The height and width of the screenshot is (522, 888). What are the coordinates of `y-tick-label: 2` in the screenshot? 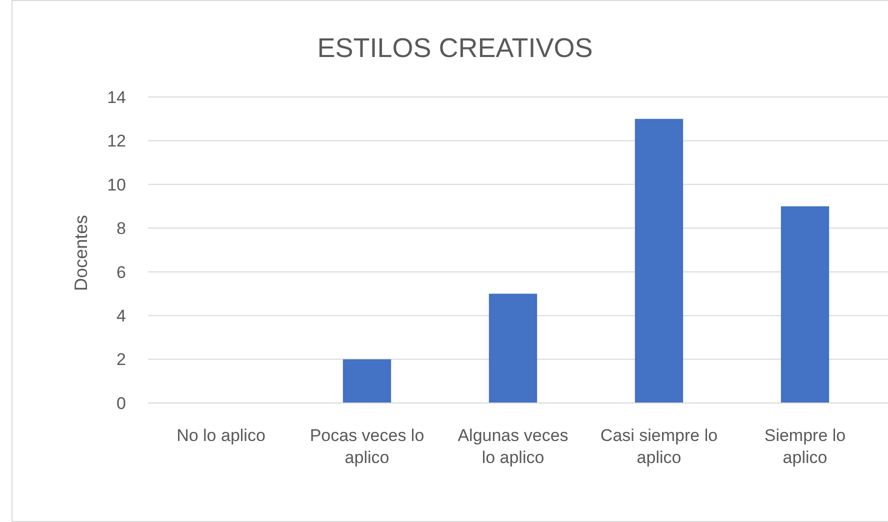 It's located at (121, 360).